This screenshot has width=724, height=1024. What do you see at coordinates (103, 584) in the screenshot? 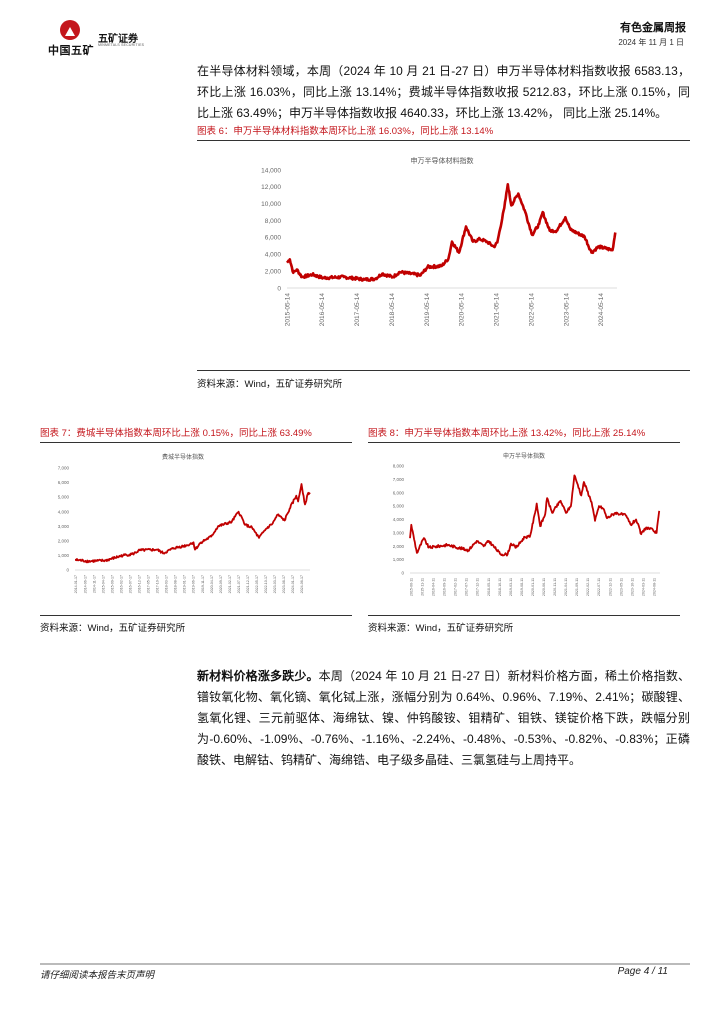
I see `x-tick-label: 2015-04-17` at bounding box center [103, 584].